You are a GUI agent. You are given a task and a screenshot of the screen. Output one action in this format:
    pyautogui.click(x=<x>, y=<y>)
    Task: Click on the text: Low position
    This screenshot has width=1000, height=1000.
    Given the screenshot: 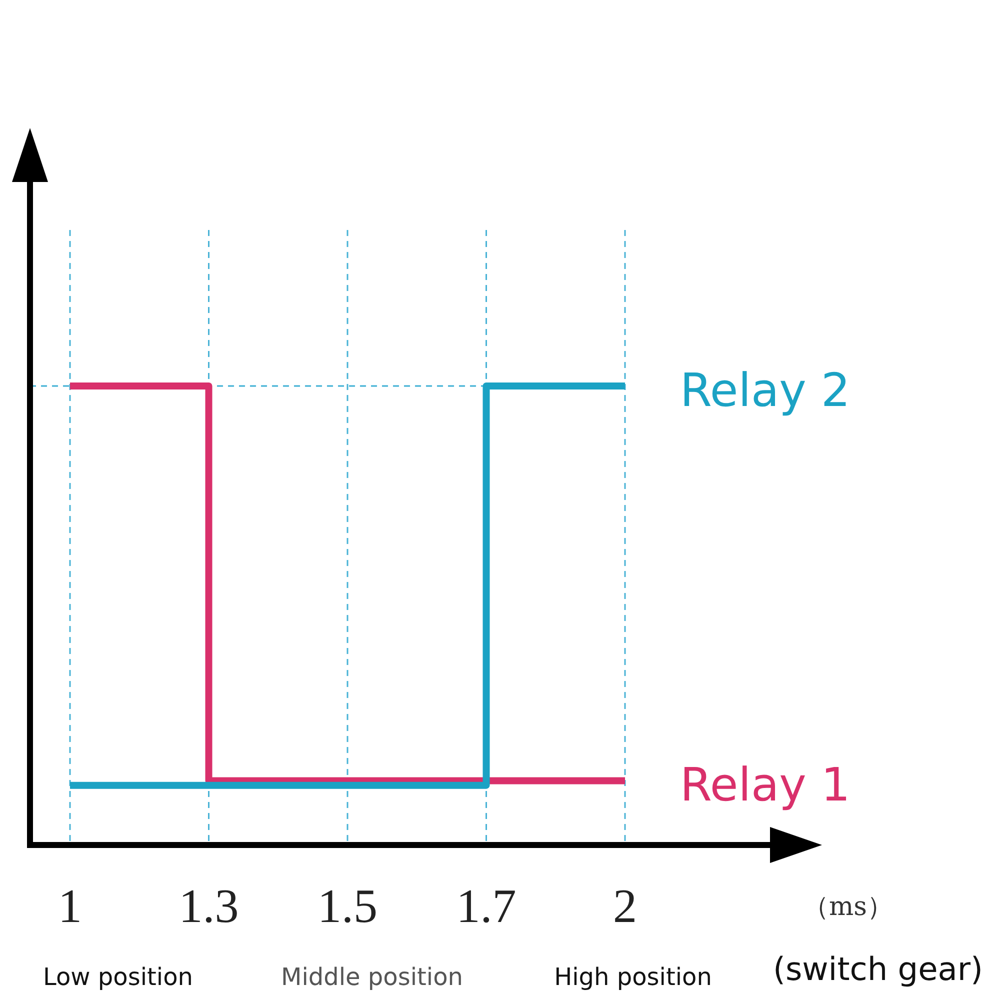 What is the action you would take?
    pyautogui.click(x=118, y=977)
    